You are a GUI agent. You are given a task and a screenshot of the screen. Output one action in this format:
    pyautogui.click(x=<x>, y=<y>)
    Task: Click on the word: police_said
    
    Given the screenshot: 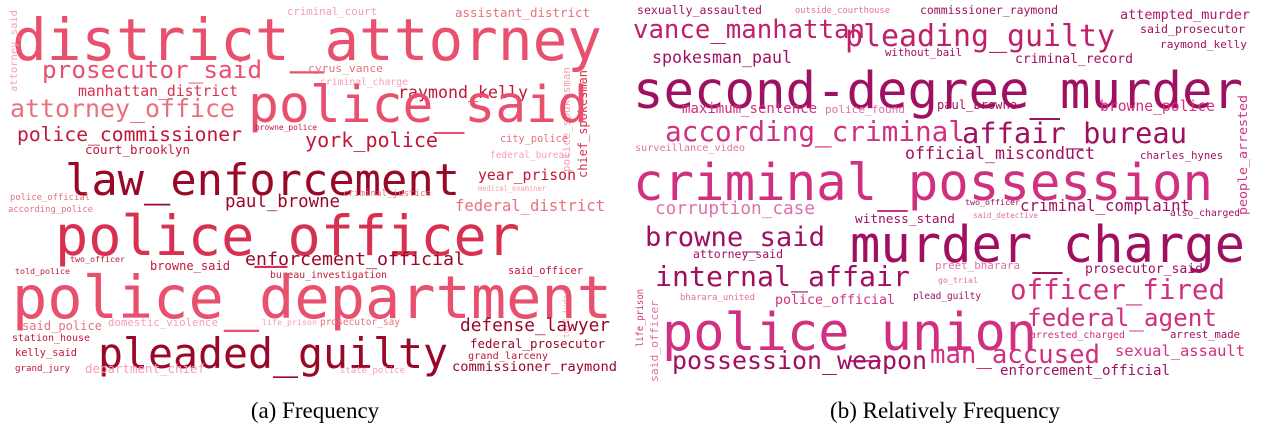 What is the action you would take?
    pyautogui.click(x=418, y=105)
    